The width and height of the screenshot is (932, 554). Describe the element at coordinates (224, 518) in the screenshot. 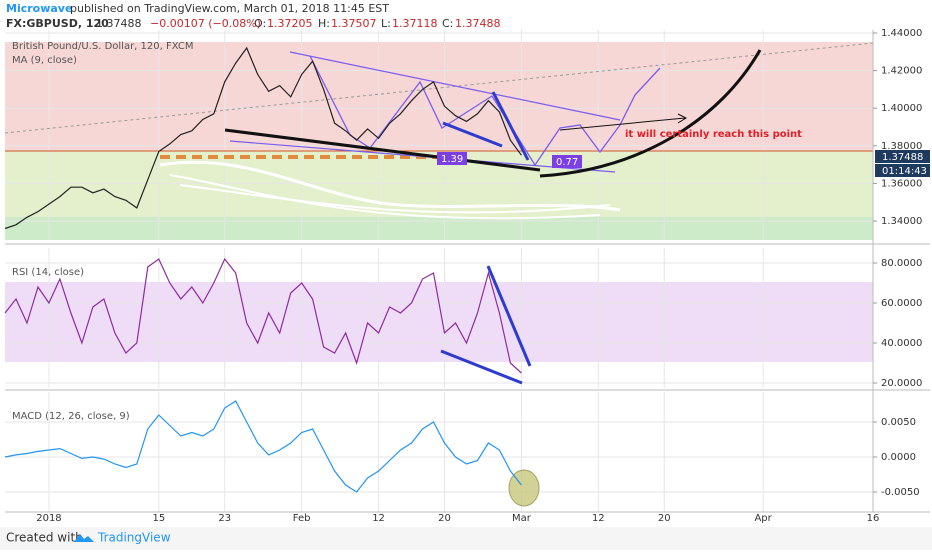

I see `x-tick-label: 23` at that location.